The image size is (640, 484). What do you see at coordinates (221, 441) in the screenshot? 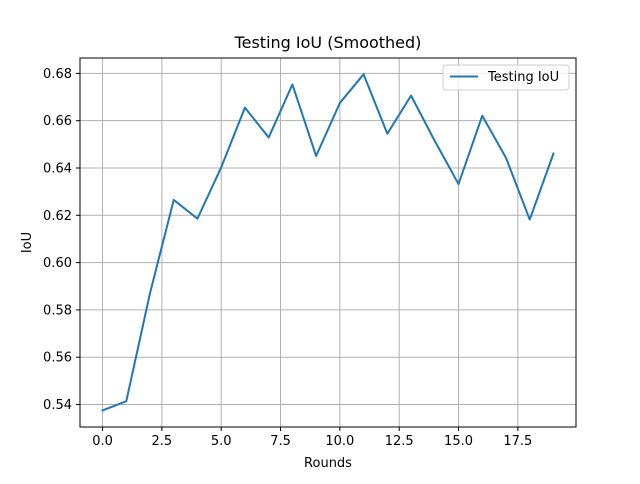
I see `x-tick-label: 5.0` at bounding box center [221, 441].